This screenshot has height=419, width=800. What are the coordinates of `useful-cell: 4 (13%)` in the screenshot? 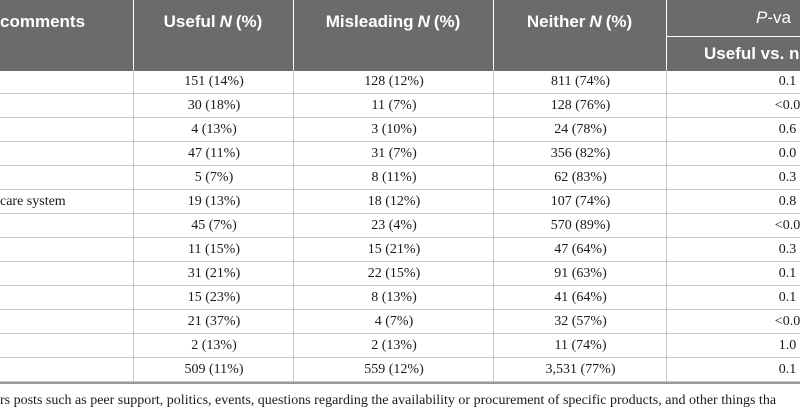 It's located at (213, 129).